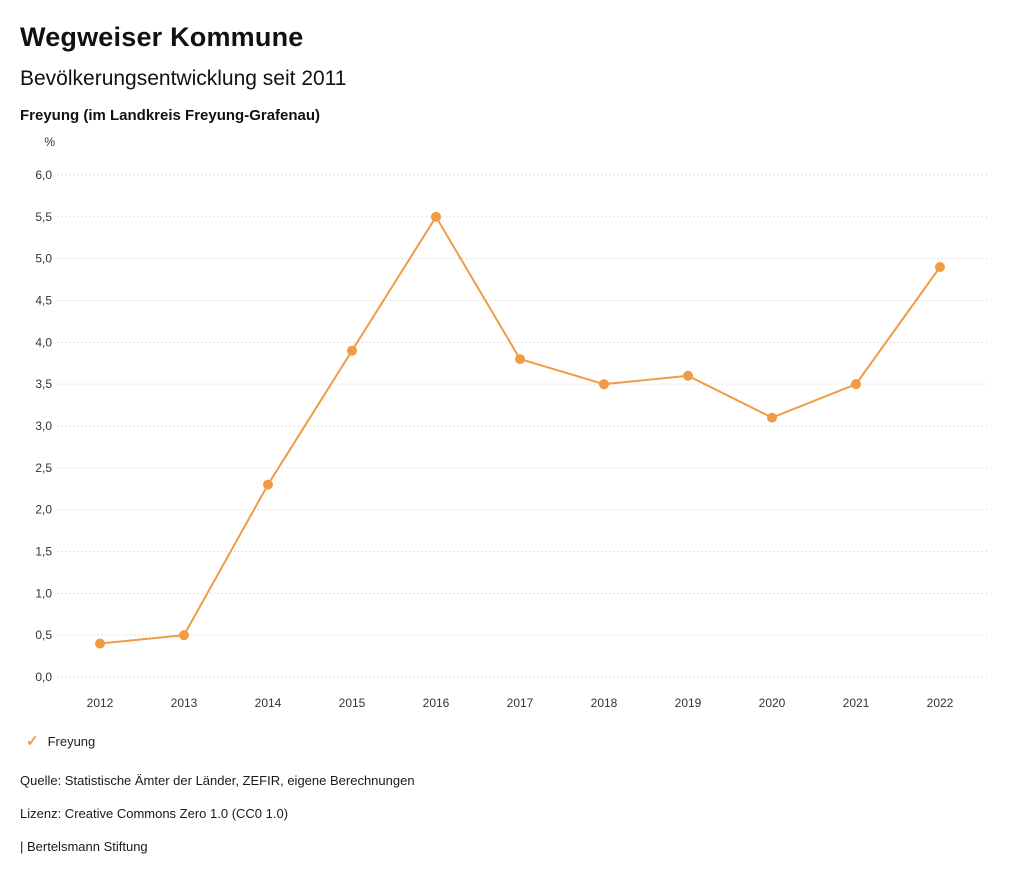  Describe the element at coordinates (43, 468) in the screenshot. I see `y-tick-label: 2,5` at that location.